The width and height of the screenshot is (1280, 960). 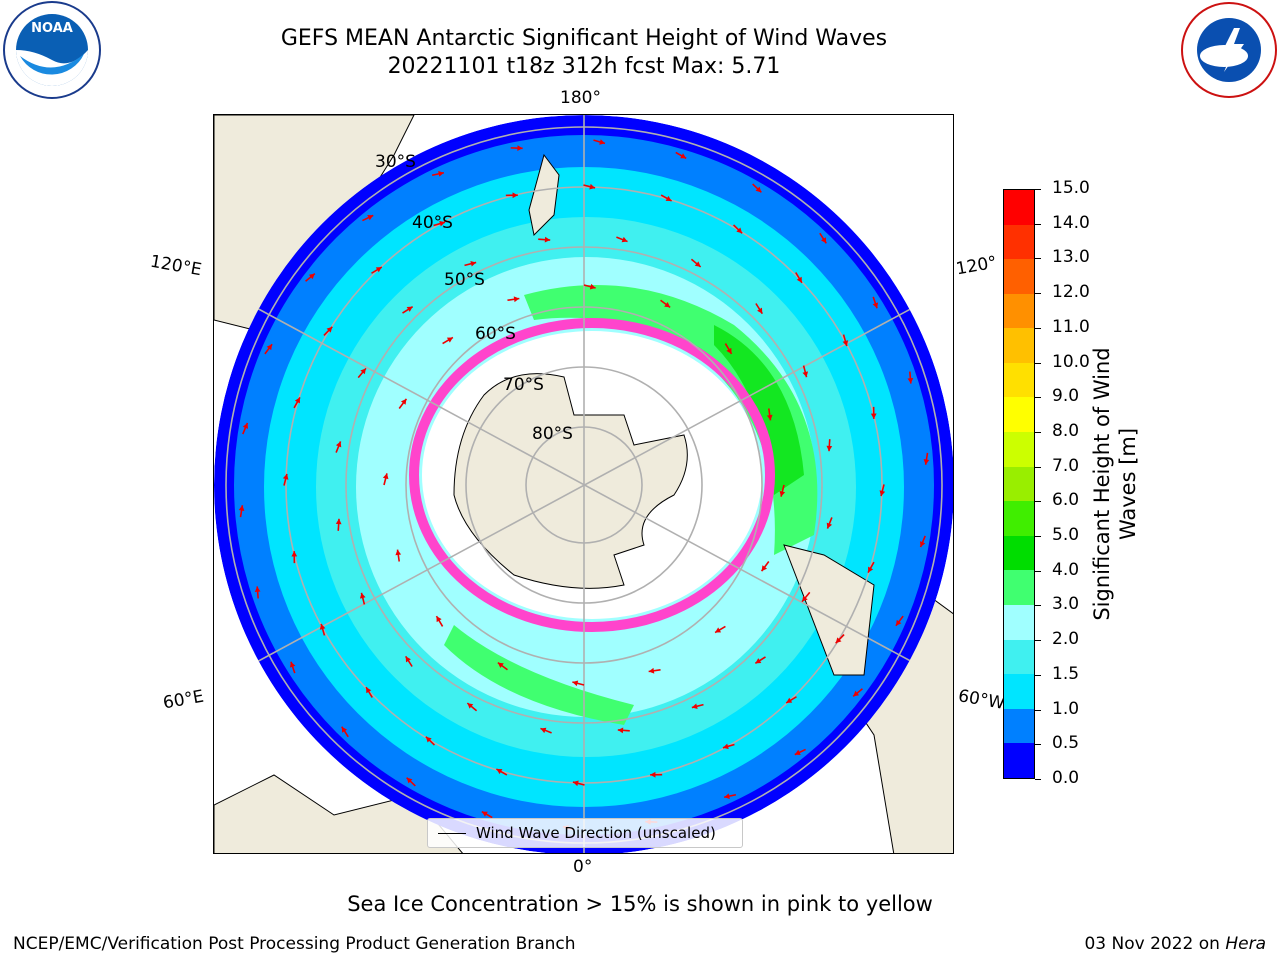 What do you see at coordinates (1071, 257) in the screenshot?
I see `colorbar-tick-label: 13.0` at bounding box center [1071, 257].